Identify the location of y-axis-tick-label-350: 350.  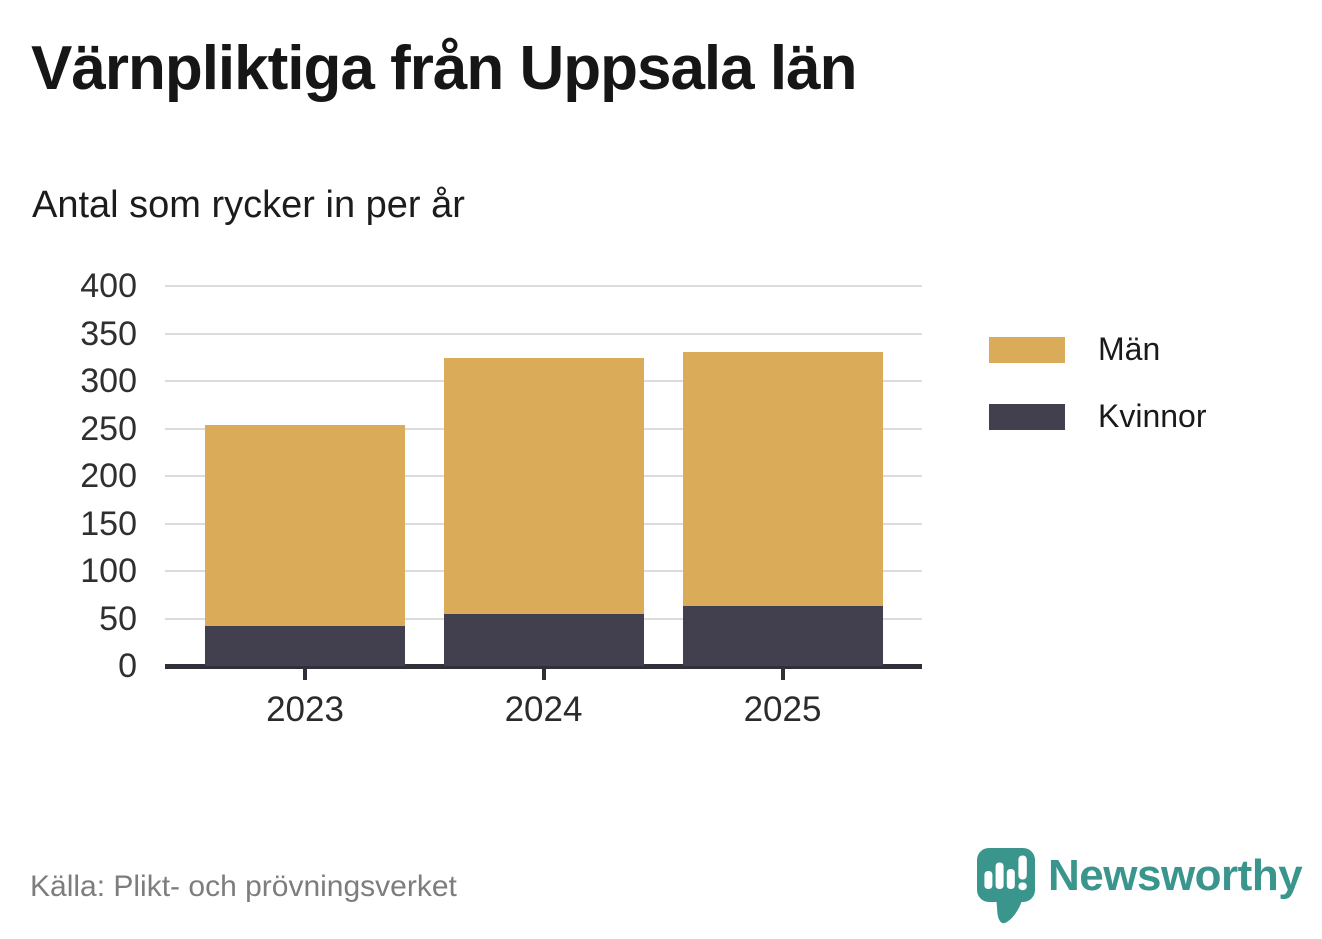
(108, 333).